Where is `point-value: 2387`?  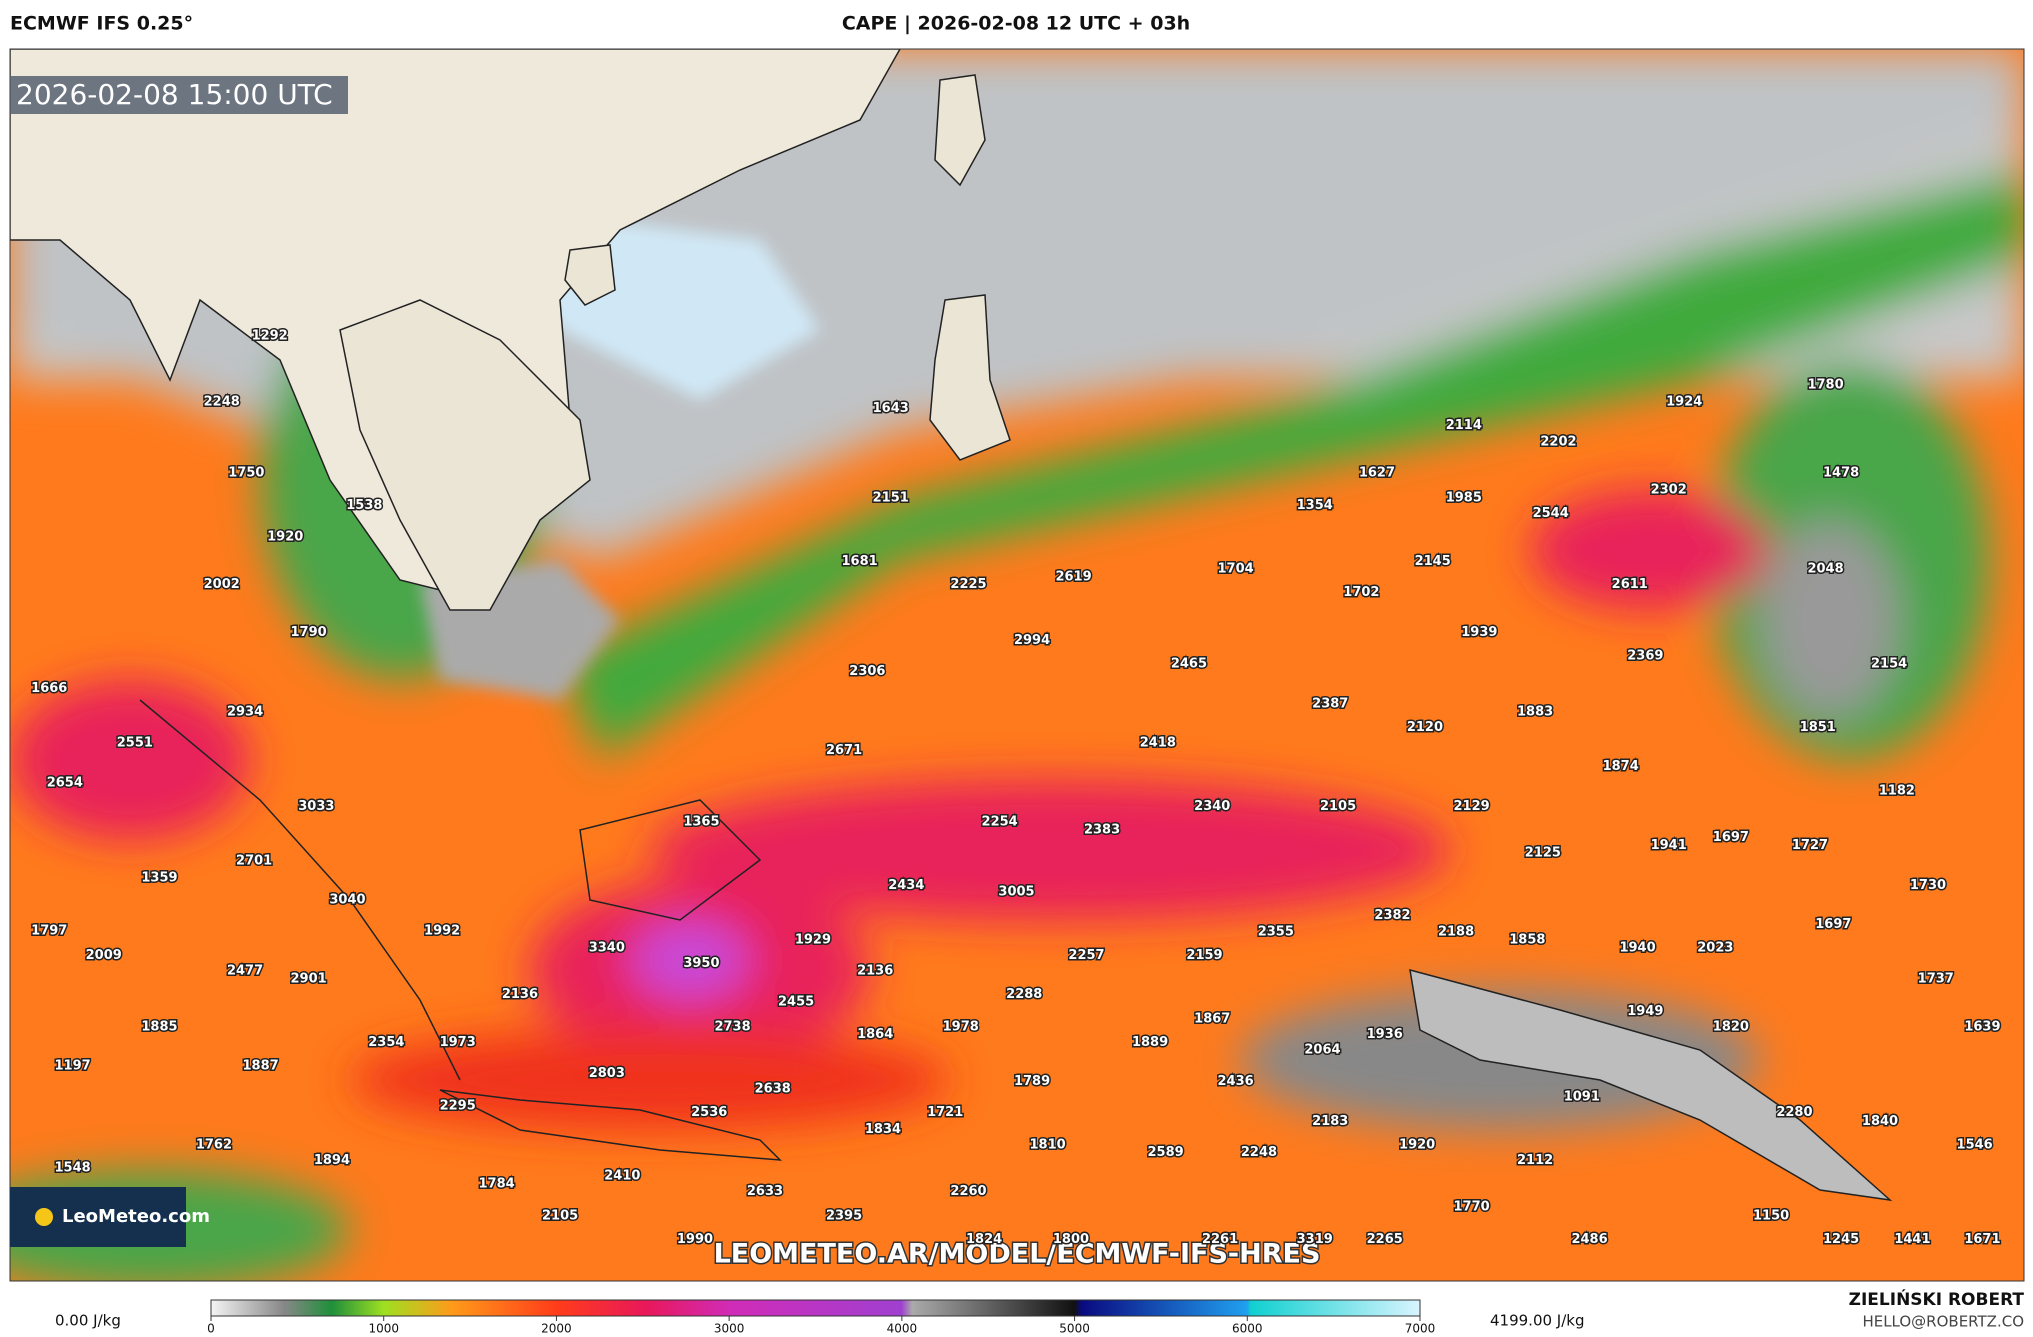
point-value: 2387 is located at coordinates (1330, 704).